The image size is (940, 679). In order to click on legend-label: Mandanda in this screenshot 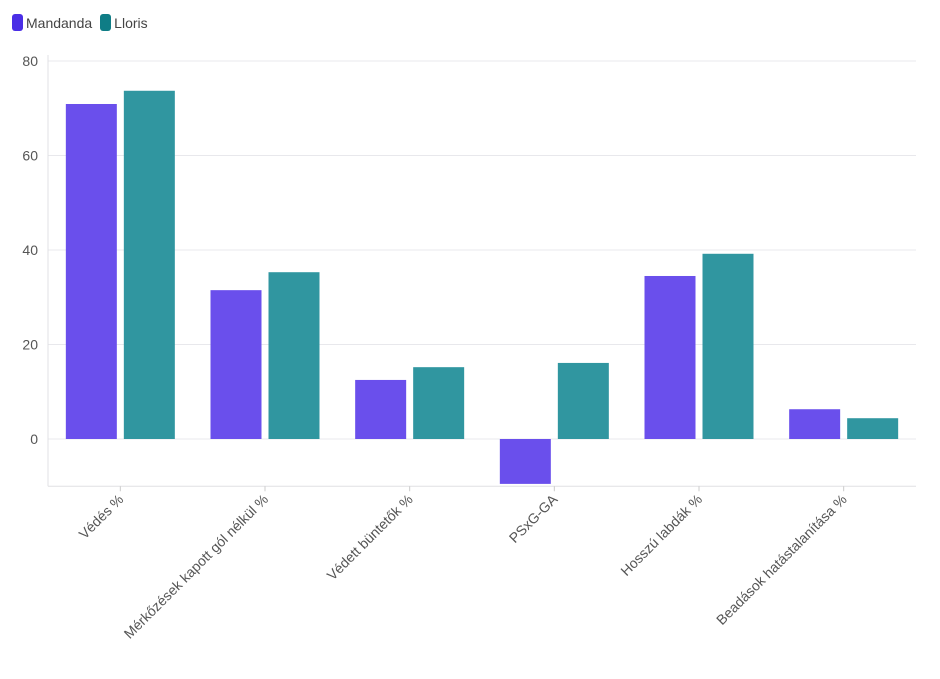, I will do `click(59, 22)`.